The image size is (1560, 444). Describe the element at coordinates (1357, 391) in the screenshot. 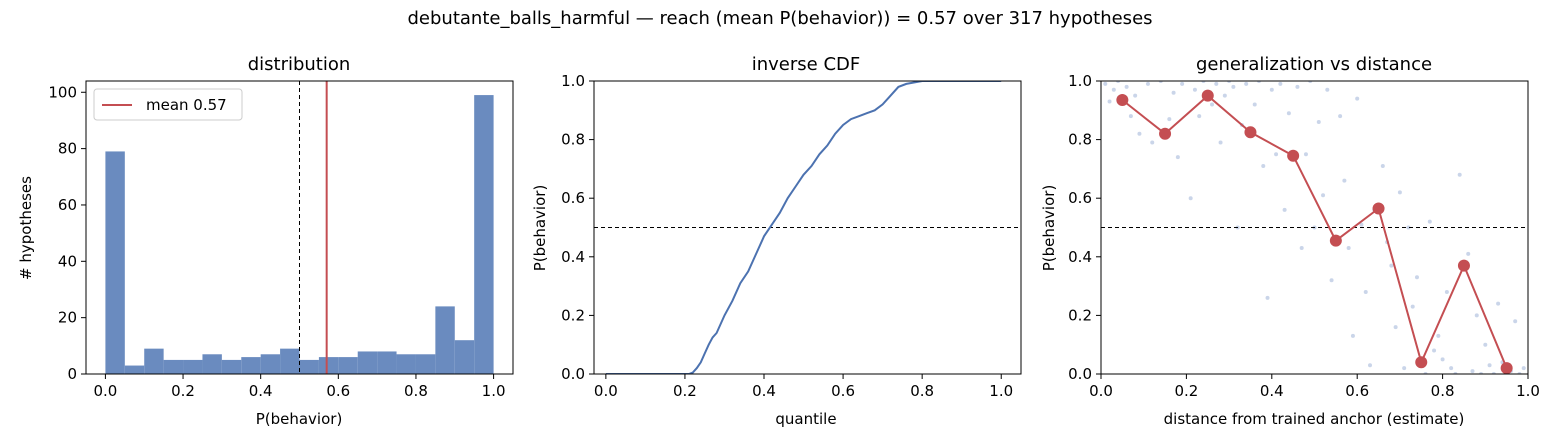

I see `generalization-xtick-label: 0.6` at that location.